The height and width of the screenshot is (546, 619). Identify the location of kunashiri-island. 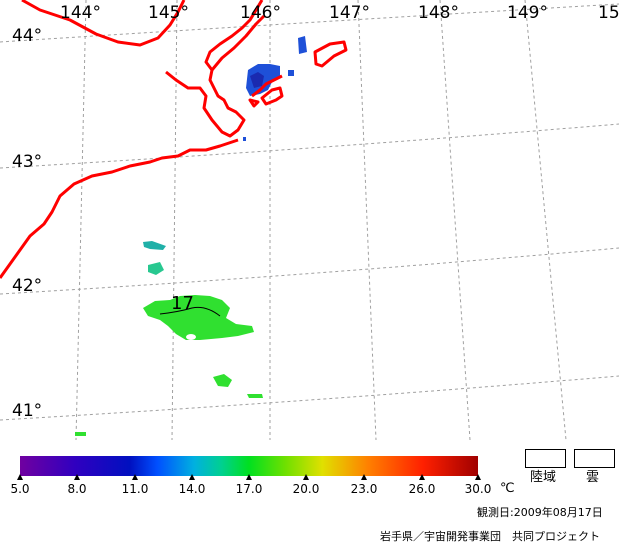
(267, 86).